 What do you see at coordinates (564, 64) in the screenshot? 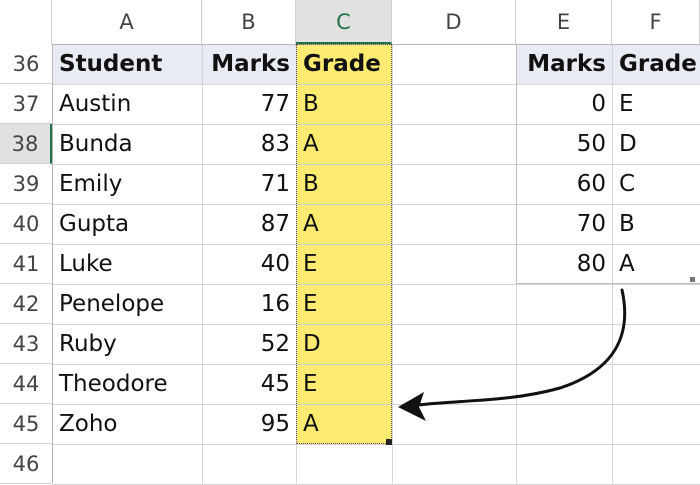
I see `lookup-header-marks: Marks` at bounding box center [564, 64].